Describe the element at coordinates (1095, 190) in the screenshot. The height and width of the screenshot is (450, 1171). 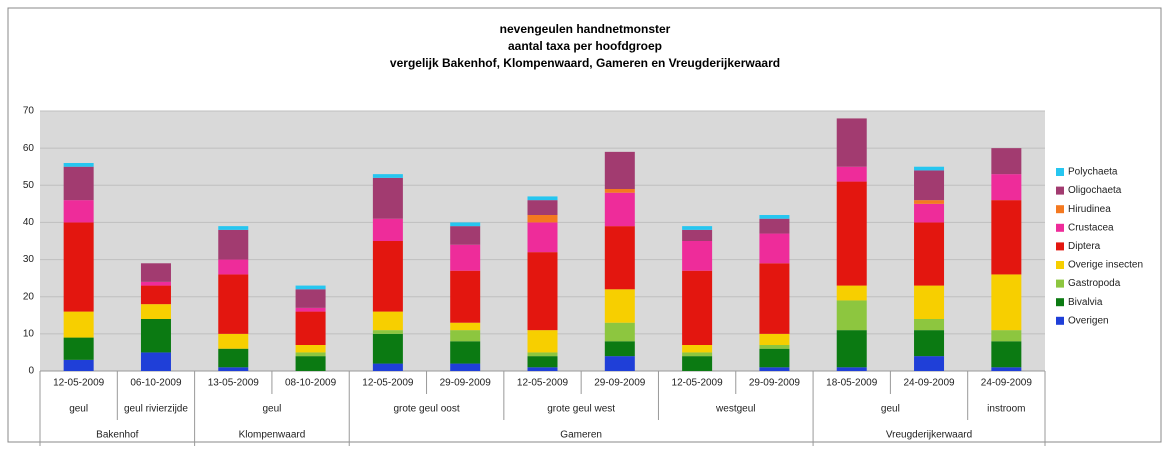
I see `legend-label: Oligochaeta` at that location.